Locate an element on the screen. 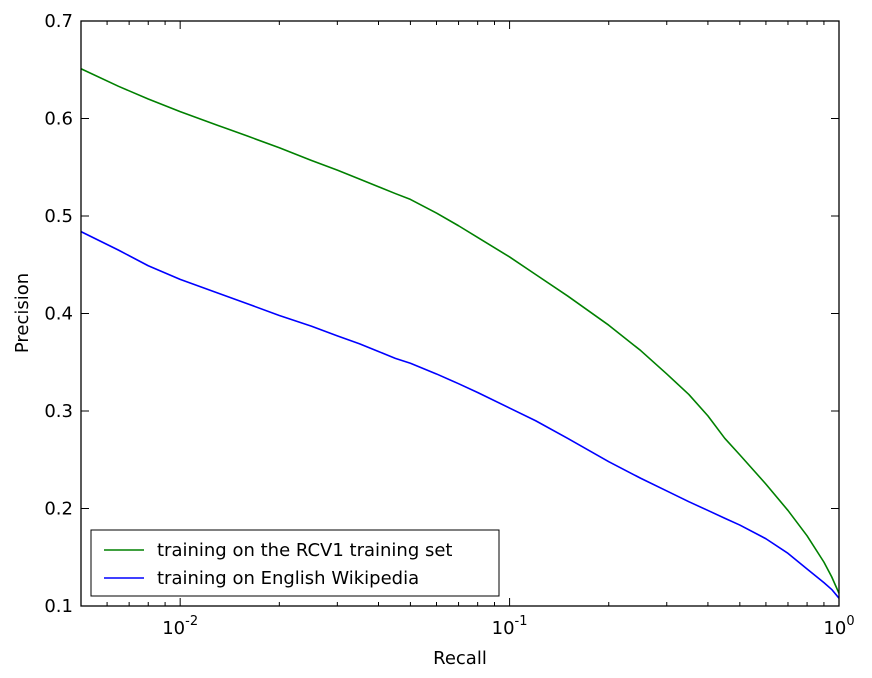  x-tick-label-exponent: 0 is located at coordinates (850, 621).